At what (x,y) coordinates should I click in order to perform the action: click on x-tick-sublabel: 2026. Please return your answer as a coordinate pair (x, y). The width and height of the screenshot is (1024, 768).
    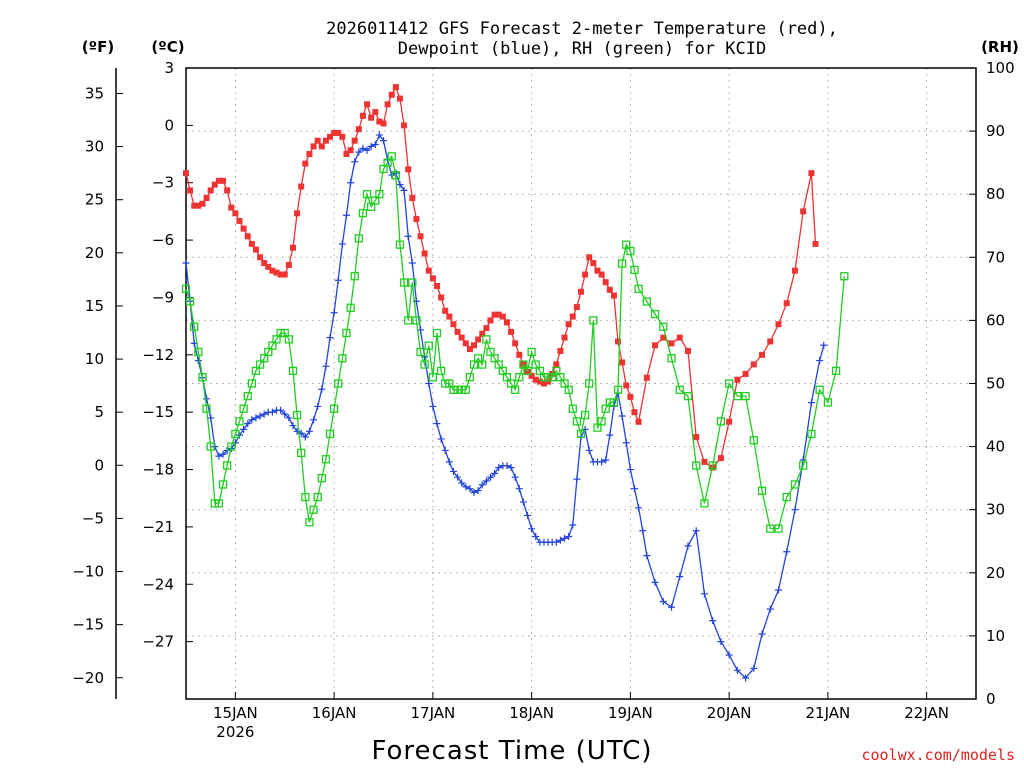
    Looking at the image, I should click on (235, 732).